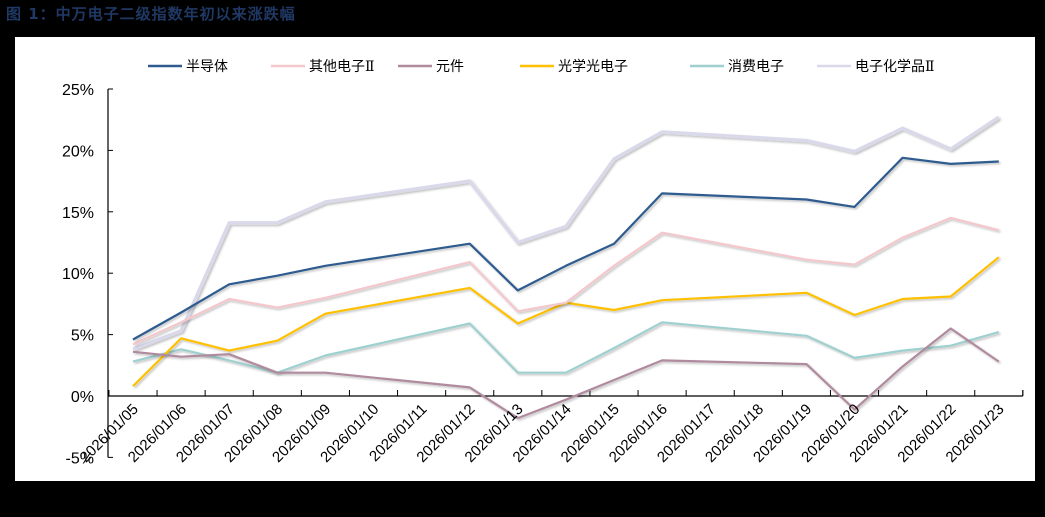 The image size is (1045, 517). I want to click on y-tick-label: 15%, so click(78, 213).